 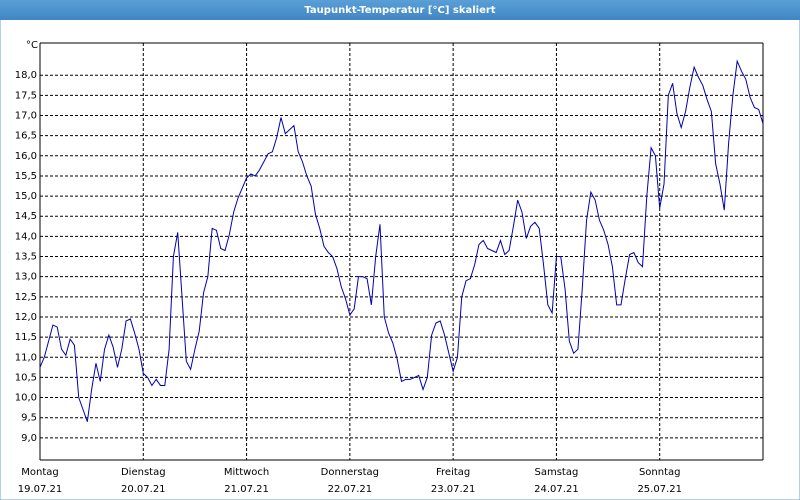 What do you see at coordinates (26, 377) in the screenshot?
I see `y-tick-label: 10,5` at bounding box center [26, 377].